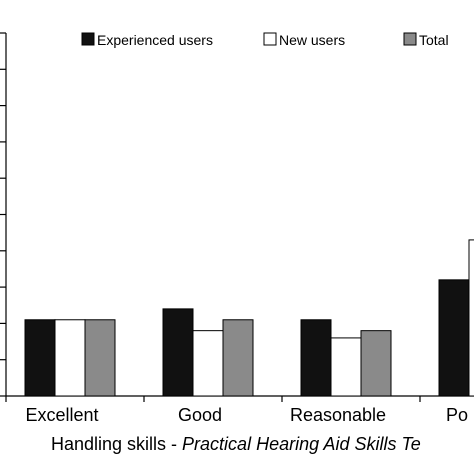 The image size is (474, 474). What do you see at coordinates (213, 399) in the screenshot?
I see `x-axis-ticks` at bounding box center [213, 399].